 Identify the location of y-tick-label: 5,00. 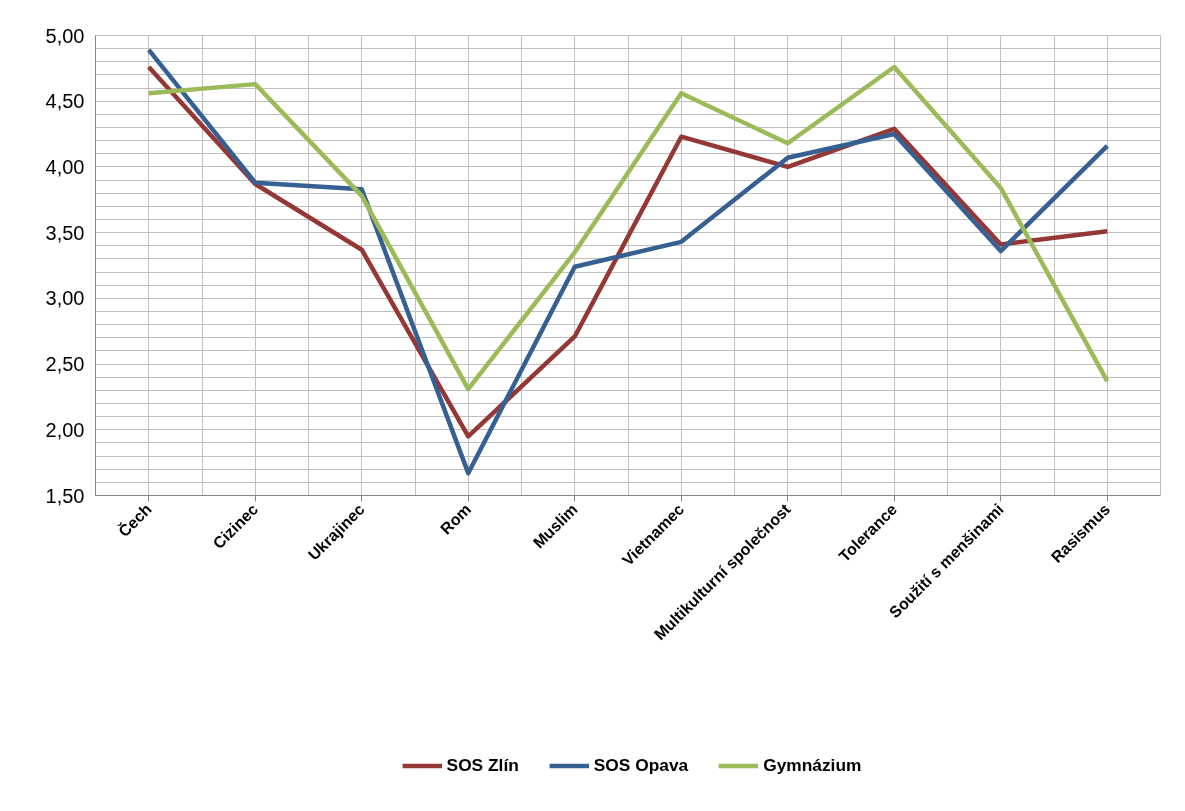
(65, 35).